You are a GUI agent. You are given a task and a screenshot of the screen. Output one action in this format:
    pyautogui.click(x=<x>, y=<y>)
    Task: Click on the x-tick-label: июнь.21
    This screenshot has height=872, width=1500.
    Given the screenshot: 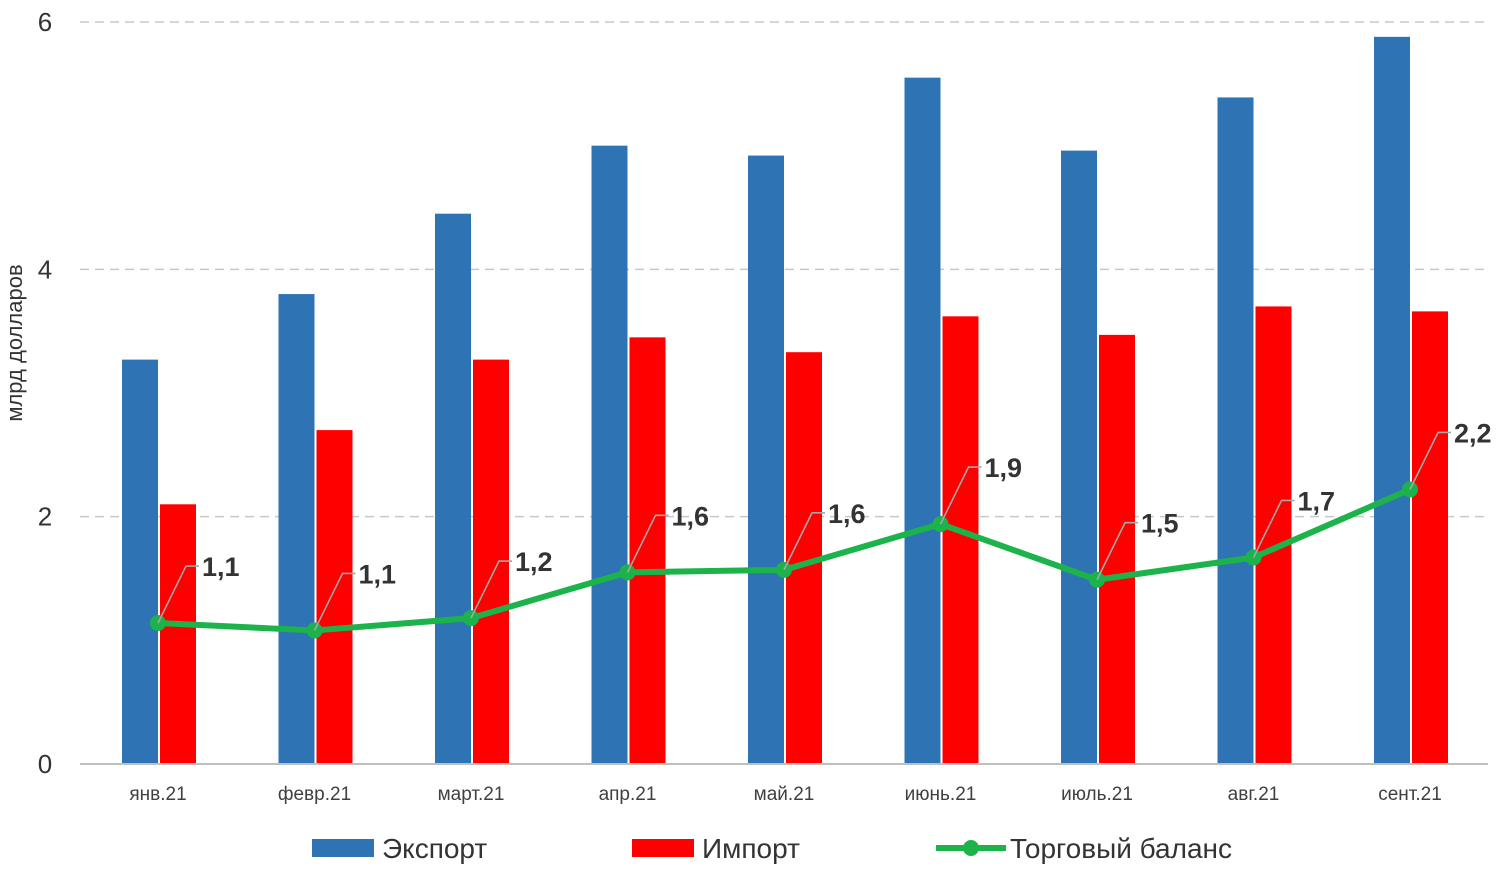 What is the action you would take?
    pyautogui.click(x=941, y=794)
    